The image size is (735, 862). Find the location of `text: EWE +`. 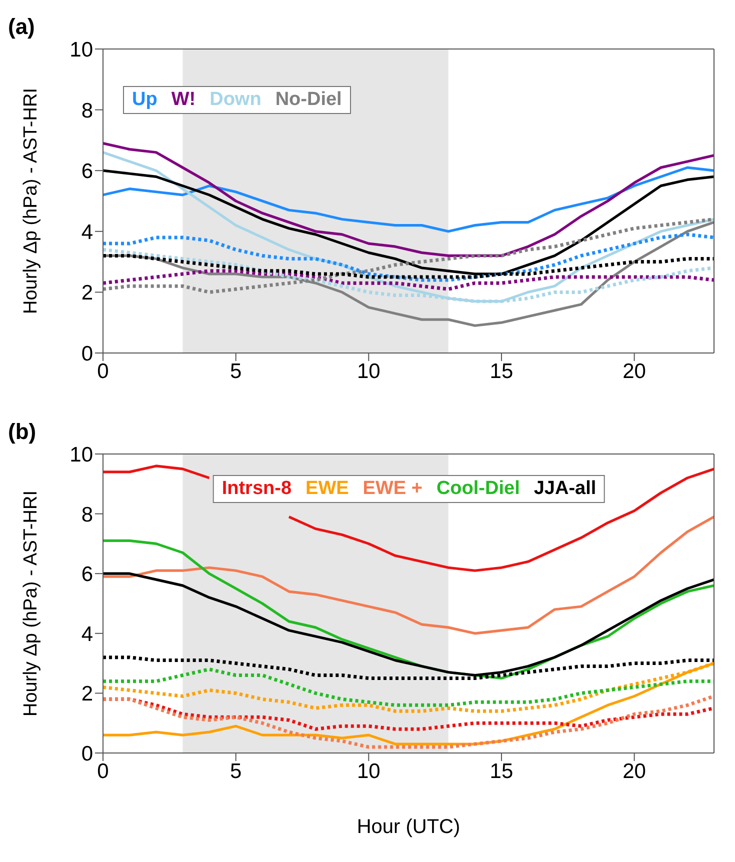

text: EWE + is located at coordinates (392, 488).